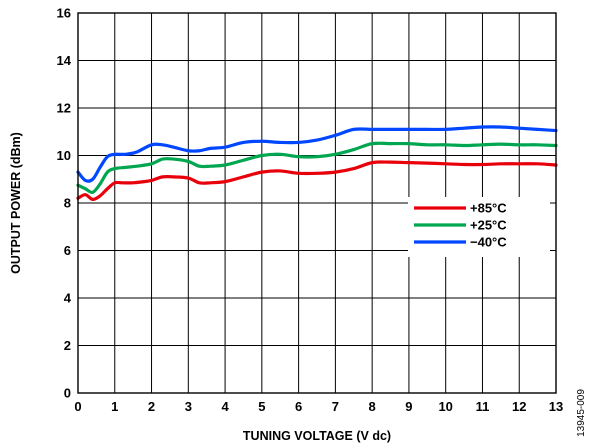 Image resolution: width=592 pixels, height=447 pixels. I want to click on x-tick-label: 4, so click(225, 406).